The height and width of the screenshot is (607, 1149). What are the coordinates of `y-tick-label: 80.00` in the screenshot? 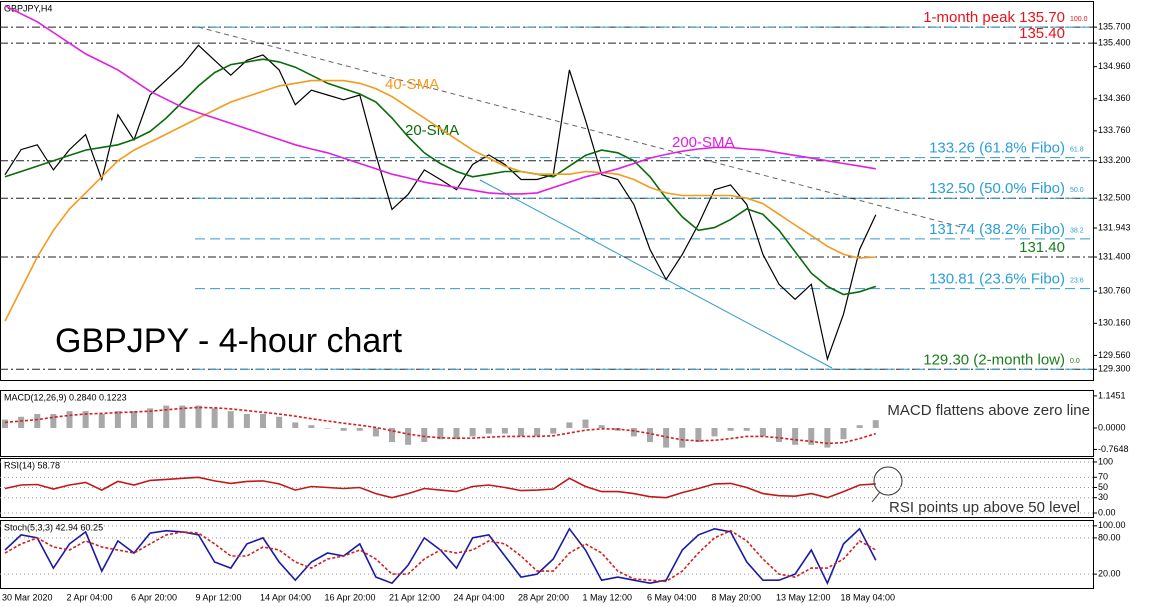 It's located at (1109, 537).